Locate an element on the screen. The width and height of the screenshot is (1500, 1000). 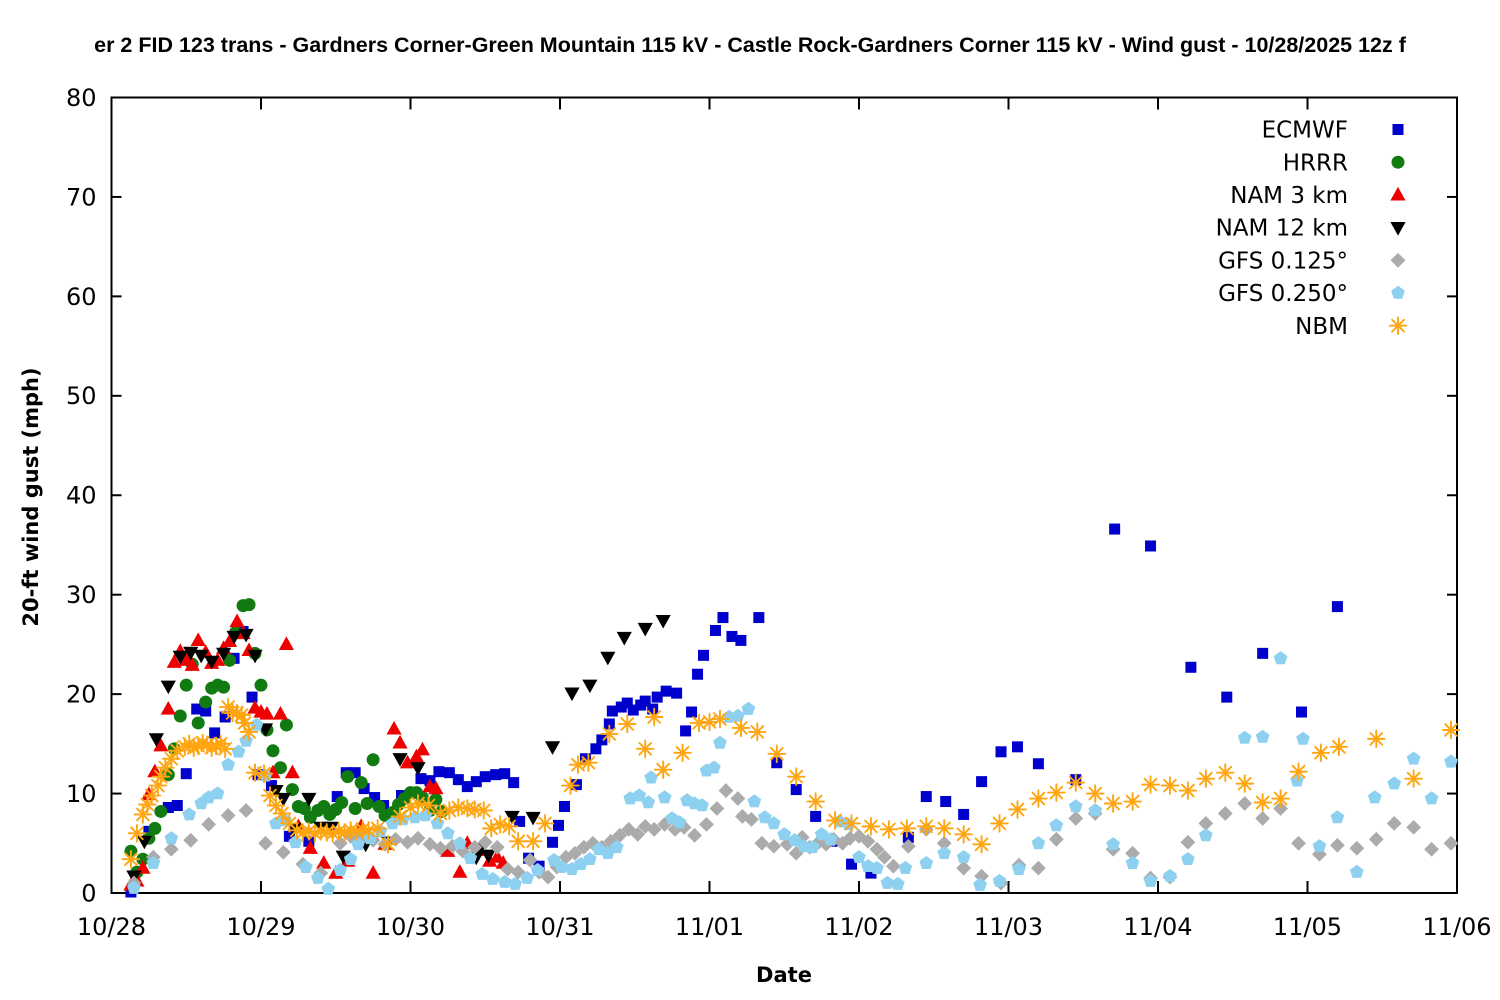
x-axis-label: Date is located at coordinates (784, 975).